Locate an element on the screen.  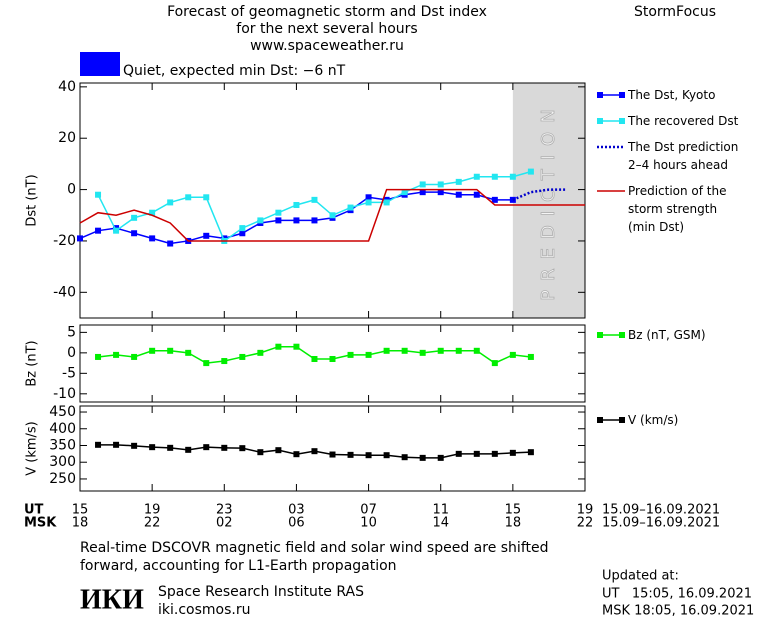
site: iki.cosmos.ru is located at coordinates (204, 610).